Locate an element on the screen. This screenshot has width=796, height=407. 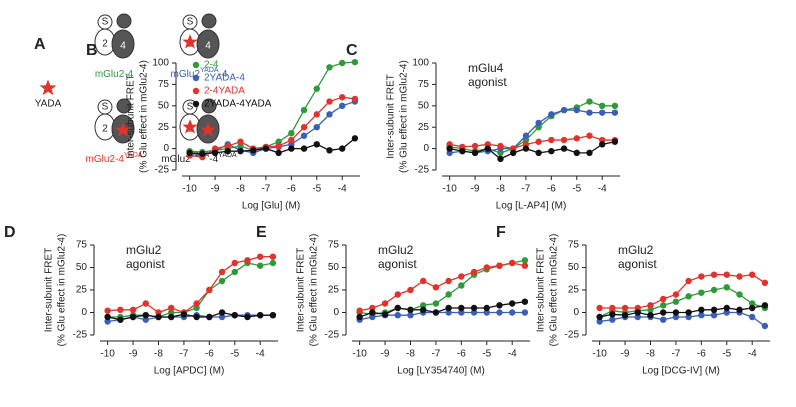
label-text: -4 is located at coordinates (213, 159).